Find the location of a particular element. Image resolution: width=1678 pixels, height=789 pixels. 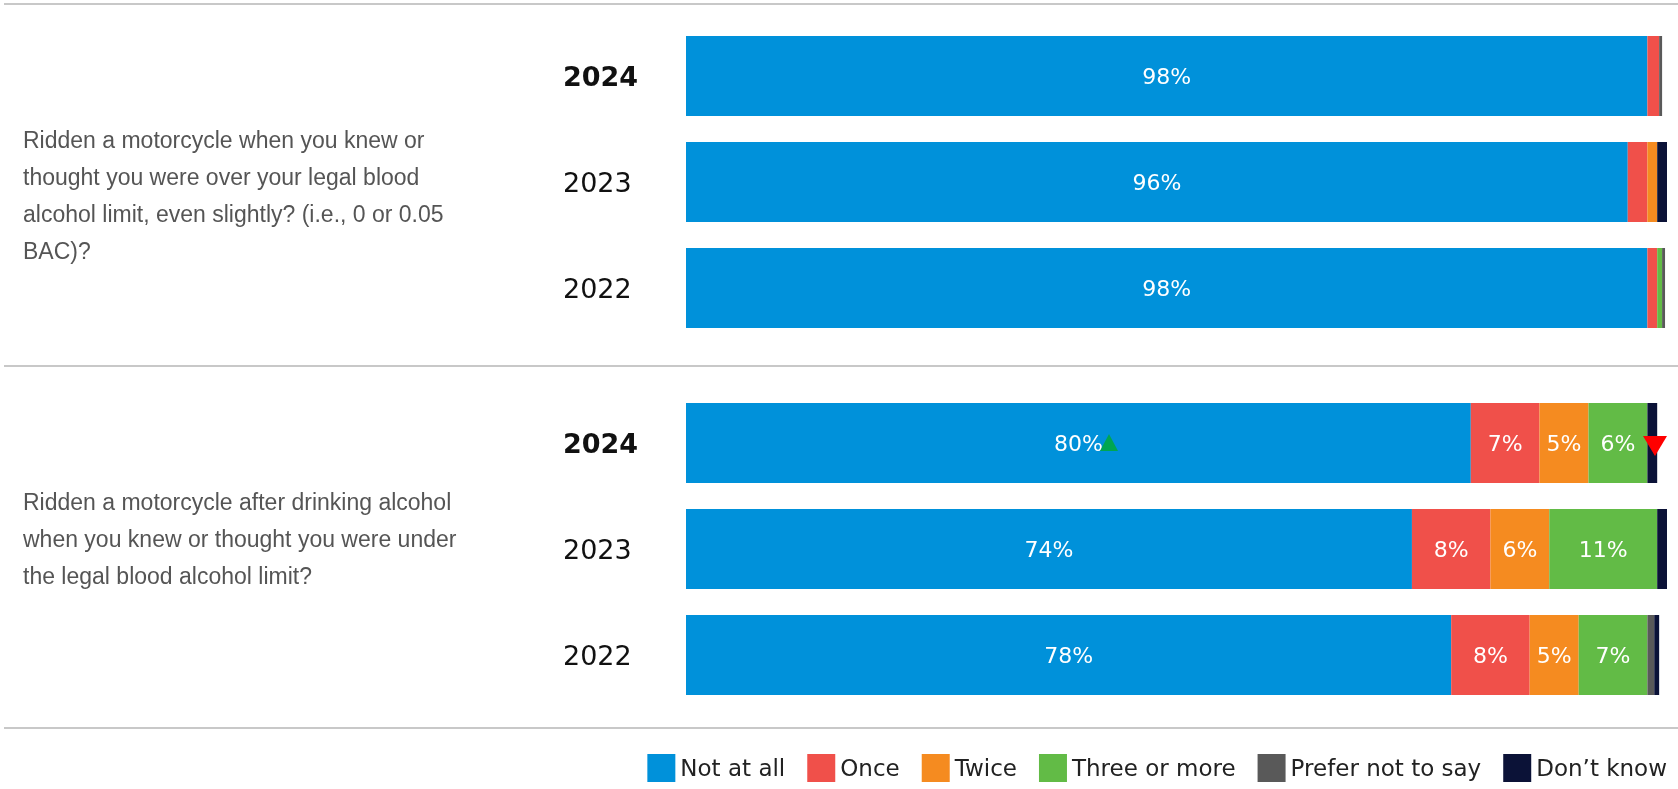

legend-label: Not at all is located at coordinates (733, 768).